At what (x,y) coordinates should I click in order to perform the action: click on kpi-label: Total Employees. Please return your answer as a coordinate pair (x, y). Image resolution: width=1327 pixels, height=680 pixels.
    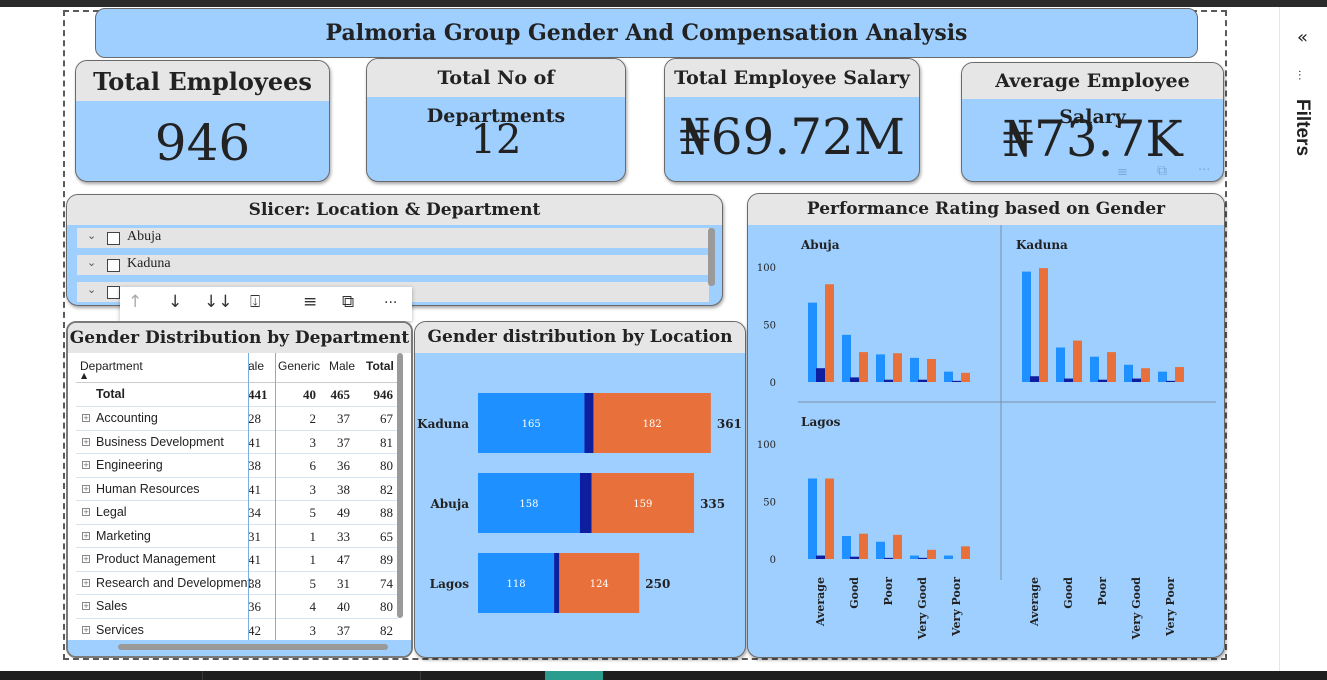
    Looking at the image, I should click on (202, 81).